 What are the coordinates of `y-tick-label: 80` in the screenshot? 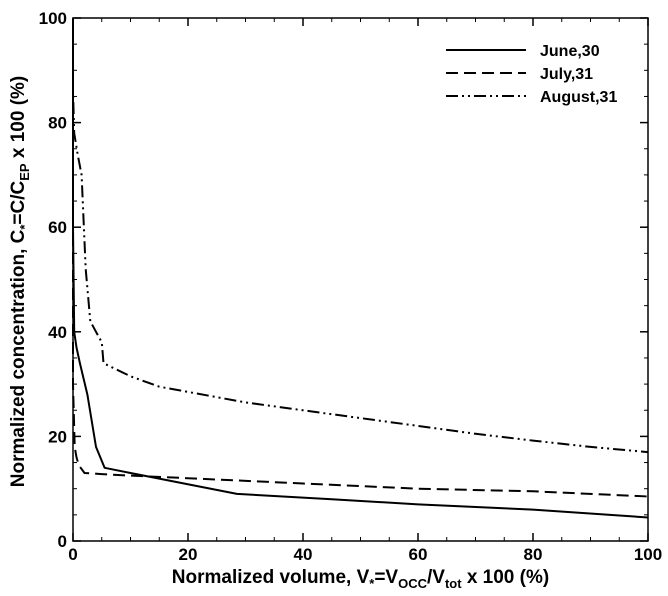 It's located at (57, 123).